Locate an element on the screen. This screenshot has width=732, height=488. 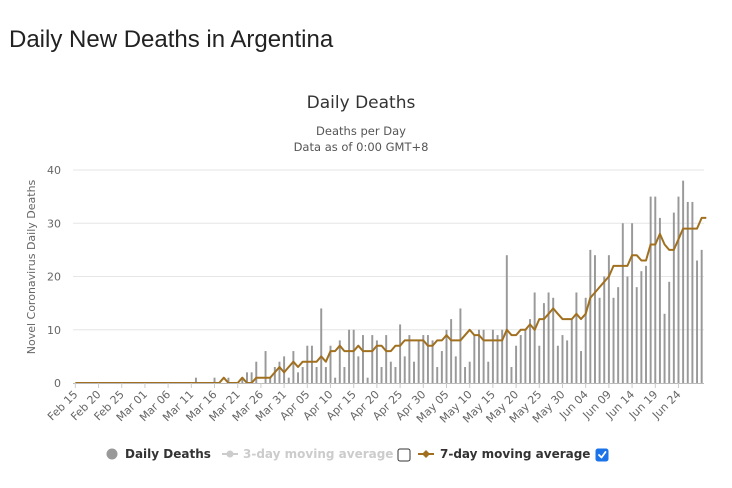
chart-title: Daily Deaths is located at coordinates (361, 103).